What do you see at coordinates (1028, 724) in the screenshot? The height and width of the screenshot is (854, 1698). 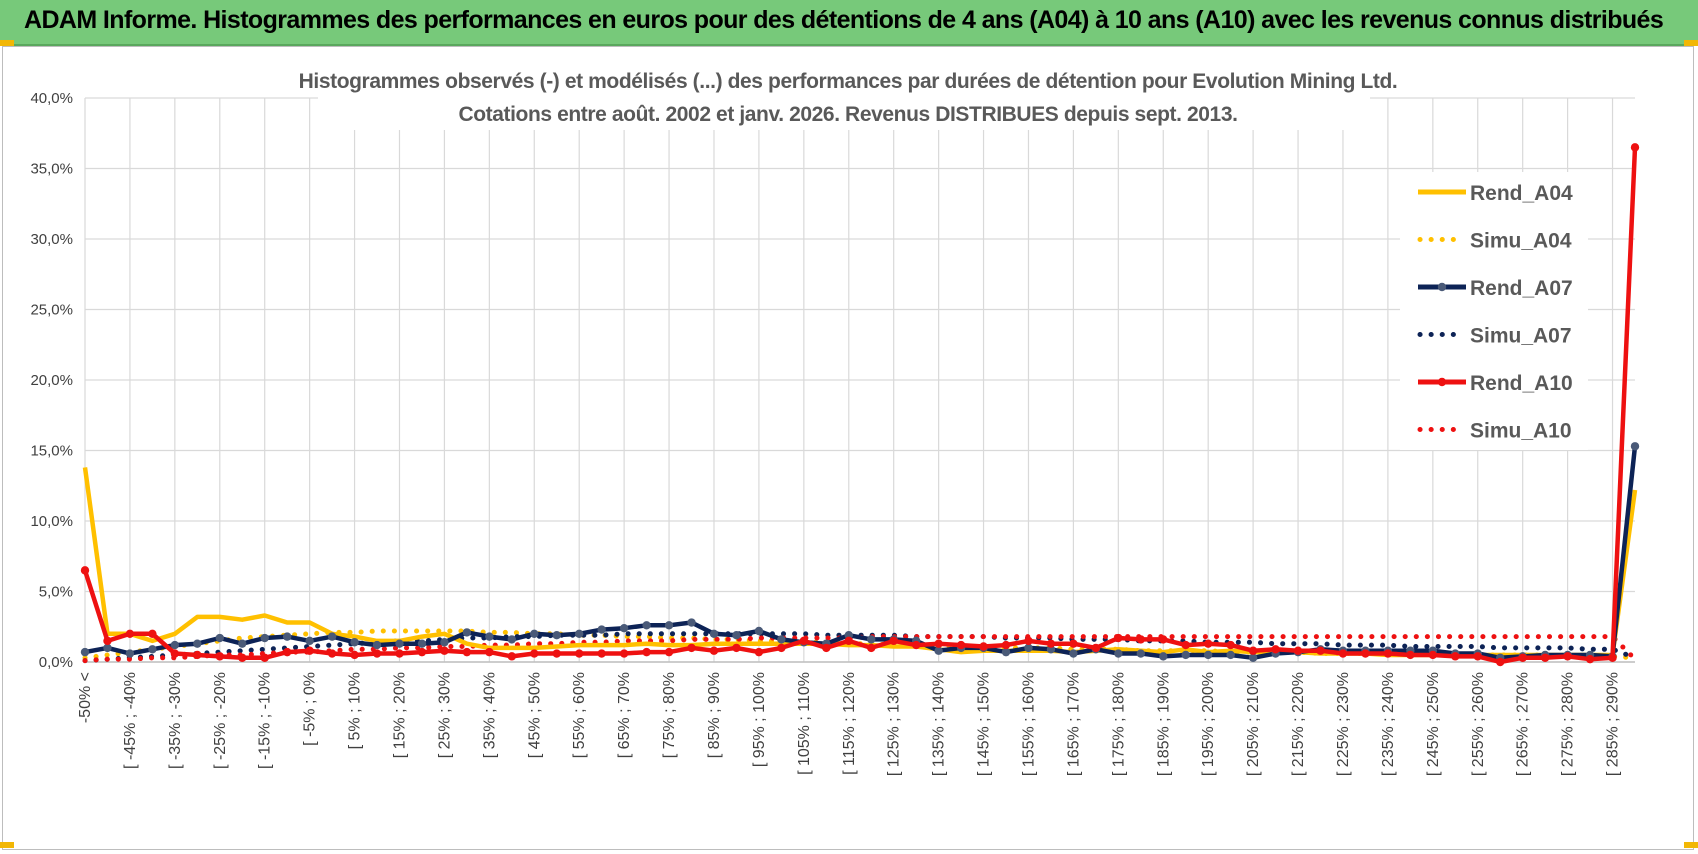 I see `x-tick-label: [ 155% ; 160%` at bounding box center [1028, 724].